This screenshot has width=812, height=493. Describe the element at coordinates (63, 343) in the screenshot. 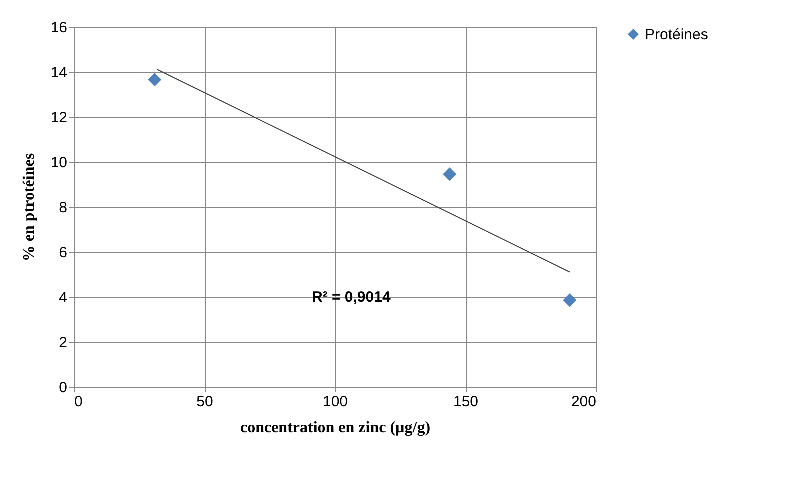

I see `y-tick-label: 2` at that location.